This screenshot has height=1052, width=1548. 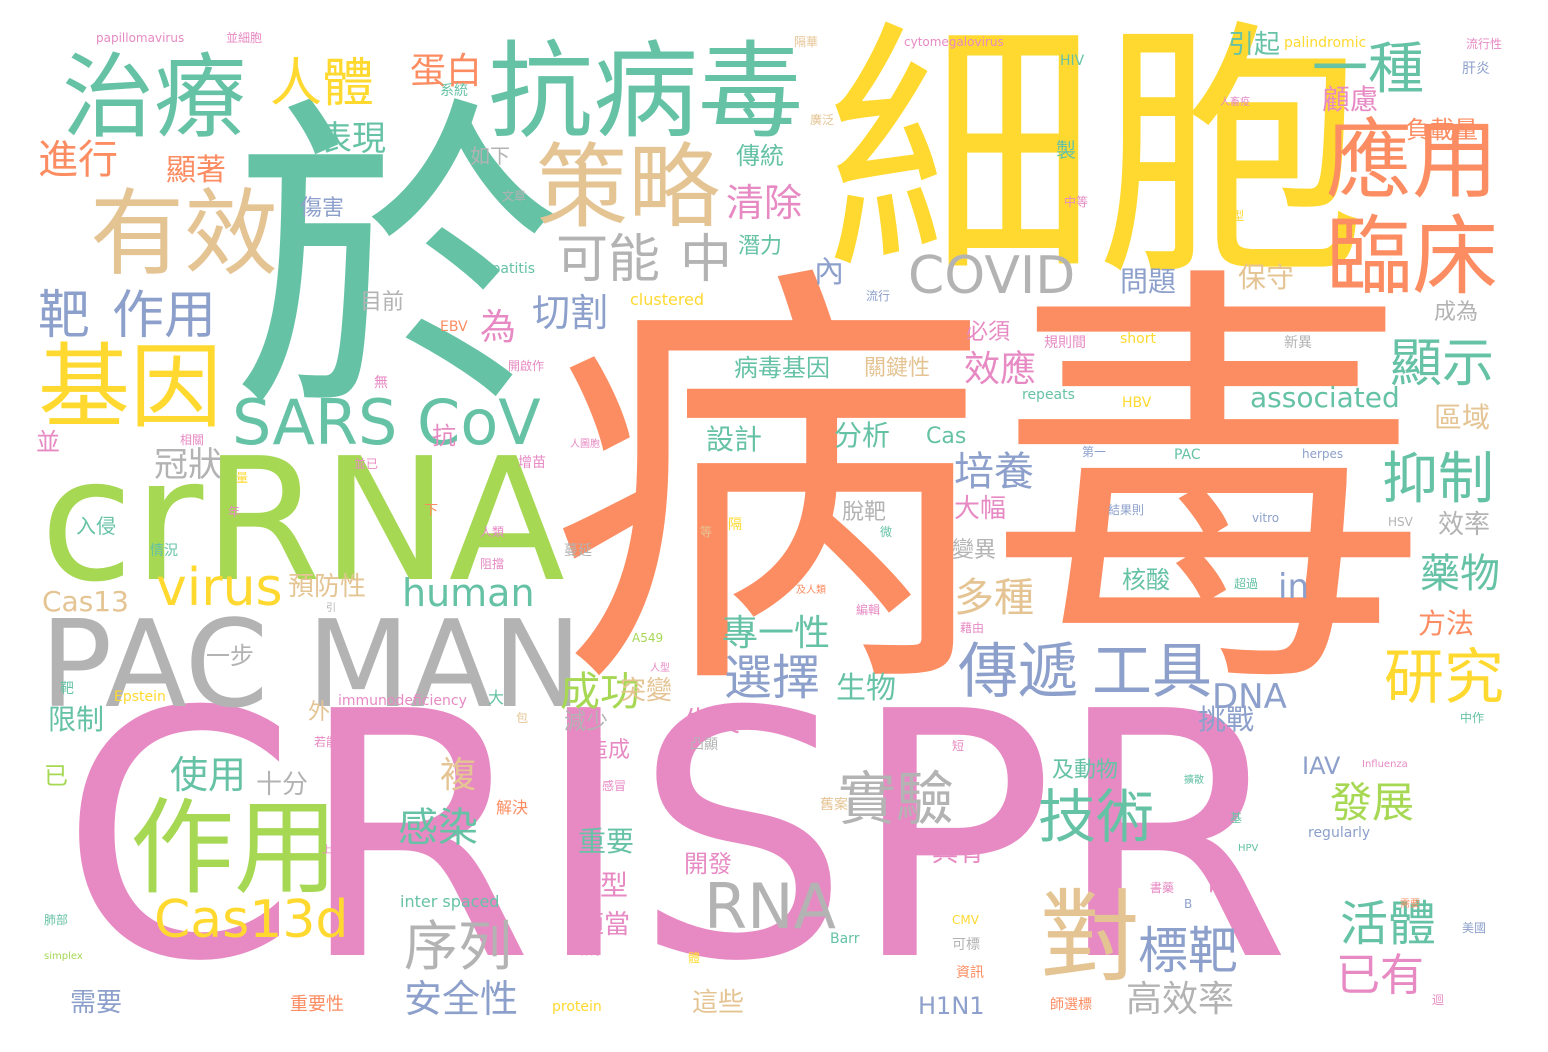 I want to click on word-161: 可標, so click(x=966, y=945).